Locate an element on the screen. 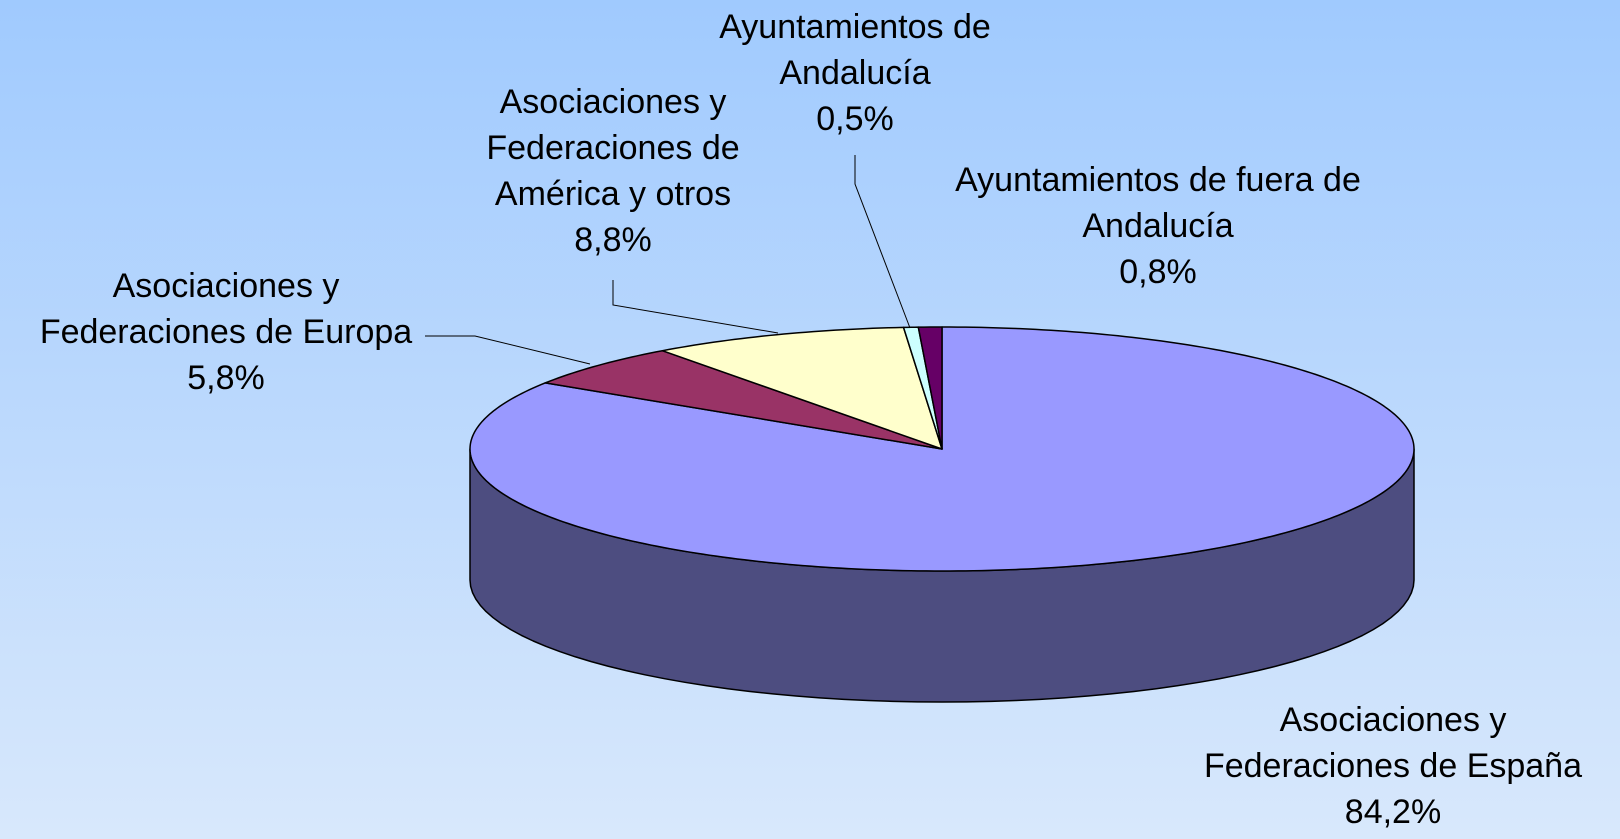 Image resolution: width=1620 pixels, height=839 pixels. category-name: Asociaciones y Federaciones de Europa is located at coordinates (226, 309).